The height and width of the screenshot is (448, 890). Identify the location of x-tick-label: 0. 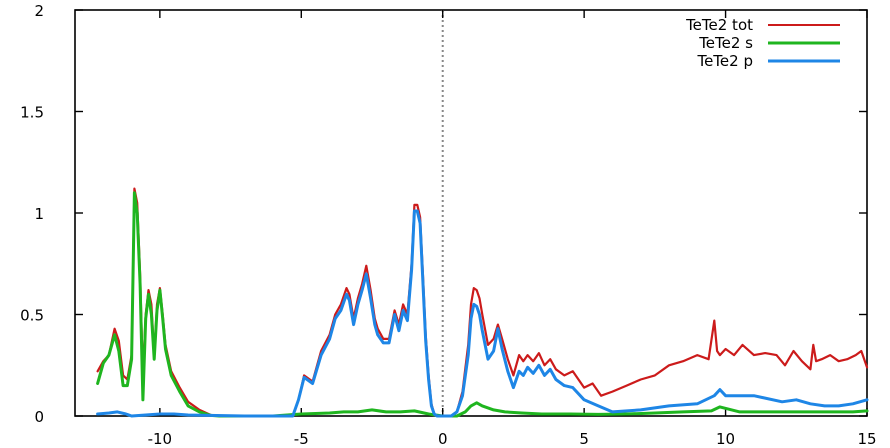
(443, 439).